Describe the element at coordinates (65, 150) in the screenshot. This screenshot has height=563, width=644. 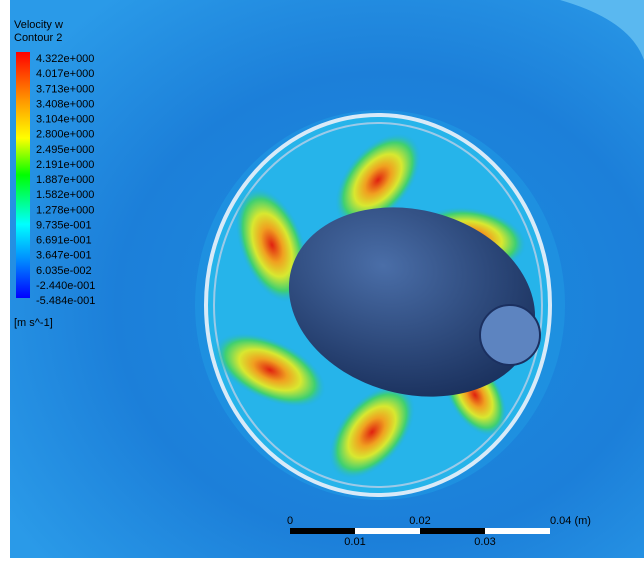
I see `legend-label: 2.495e+000` at that location.